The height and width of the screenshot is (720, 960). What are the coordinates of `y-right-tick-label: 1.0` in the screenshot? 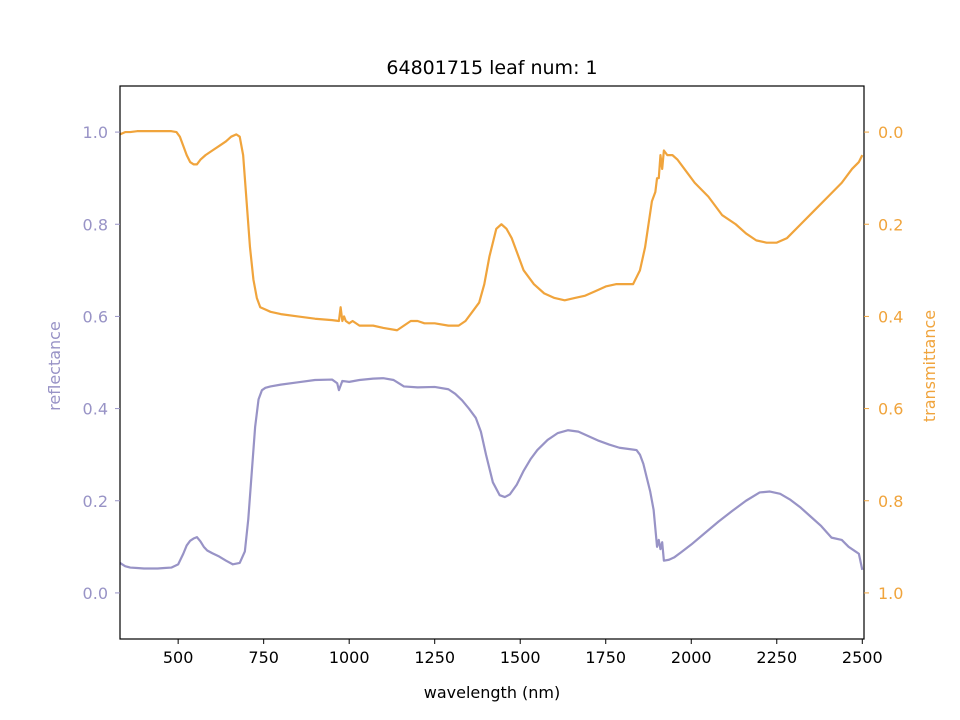 It's located at (890, 593).